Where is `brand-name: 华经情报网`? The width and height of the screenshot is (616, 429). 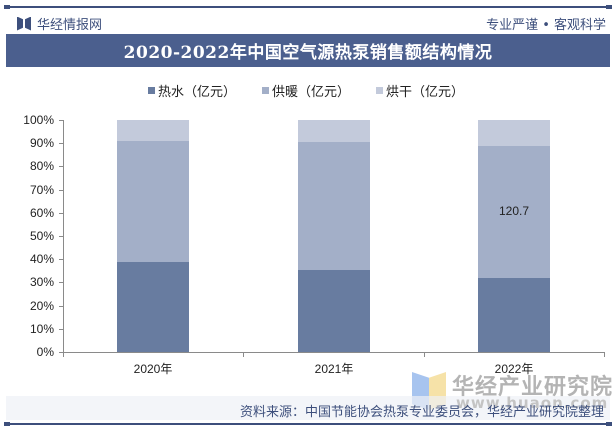
brand-name: 华经情报网 is located at coordinates (70, 25).